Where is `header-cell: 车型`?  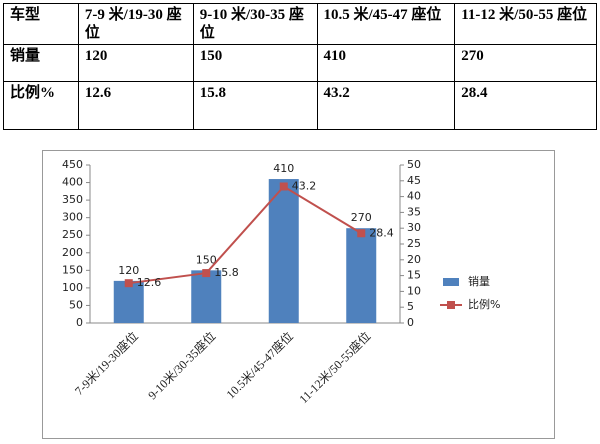 header-cell: 车型 is located at coordinates (41, 24).